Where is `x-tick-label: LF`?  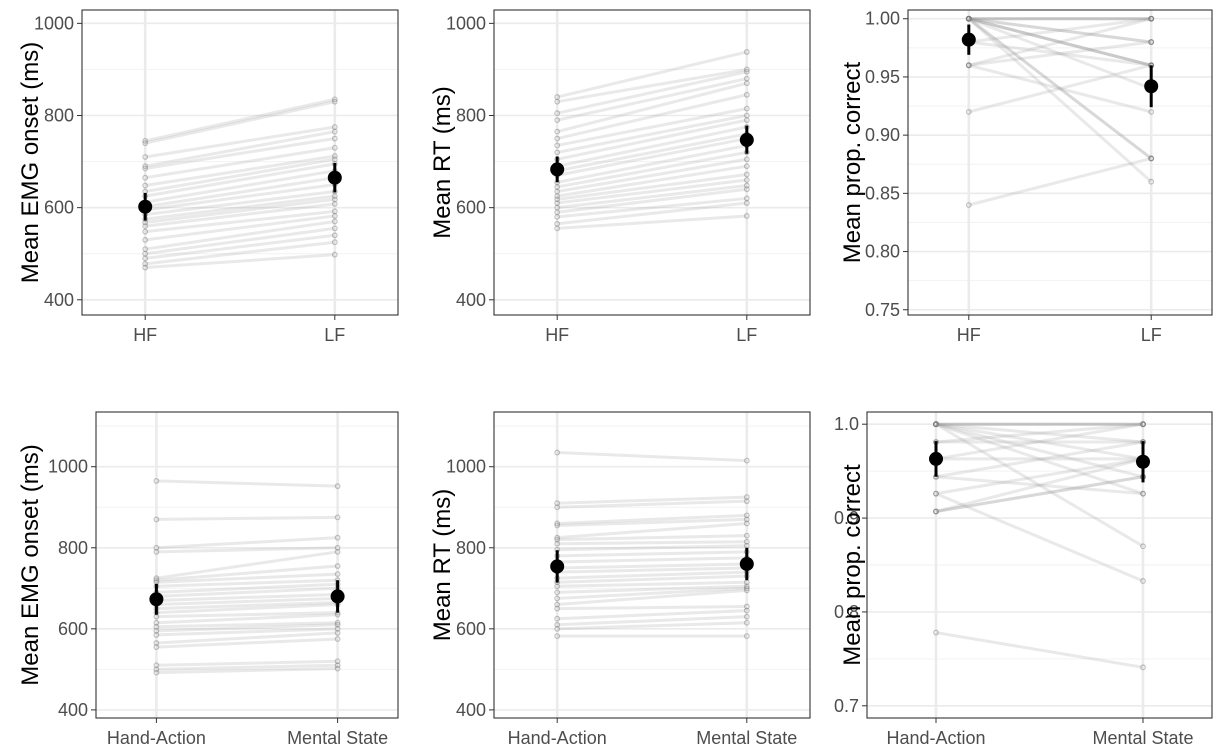
x-tick-label: LF is located at coordinates (334, 335).